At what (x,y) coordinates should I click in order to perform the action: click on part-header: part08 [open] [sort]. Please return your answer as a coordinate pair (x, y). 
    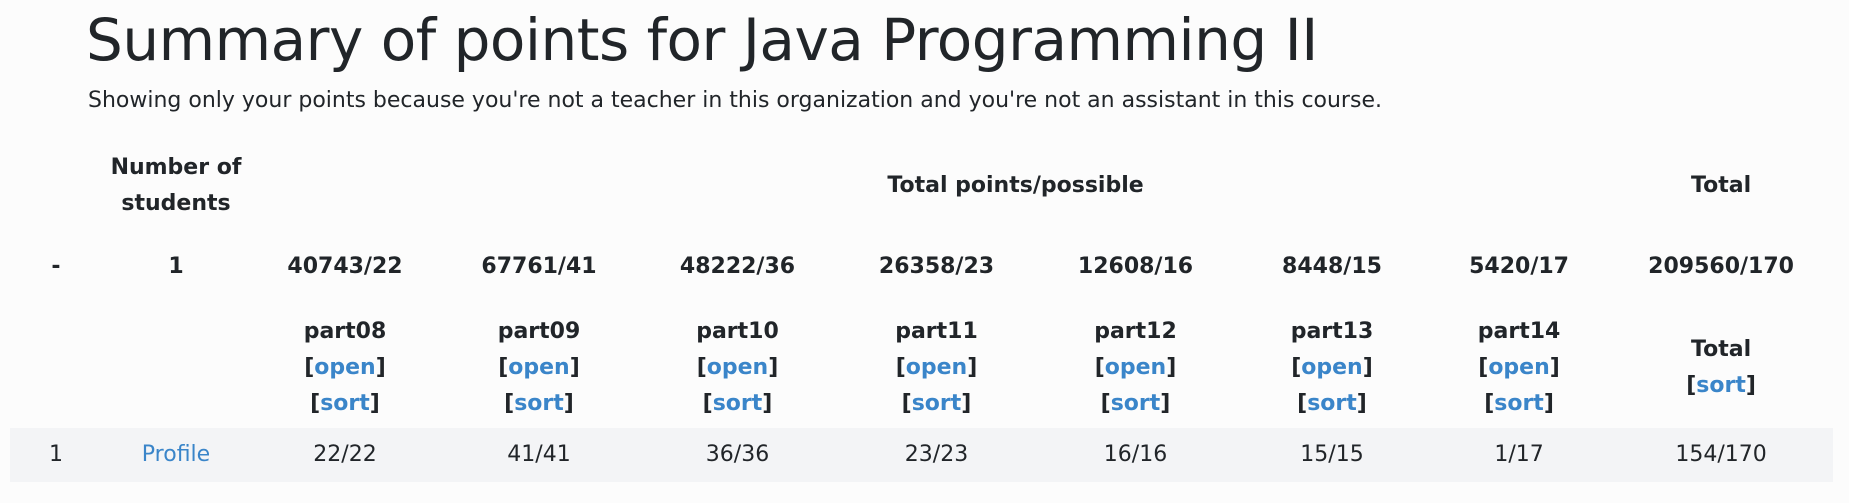
    Looking at the image, I should click on (345, 368).